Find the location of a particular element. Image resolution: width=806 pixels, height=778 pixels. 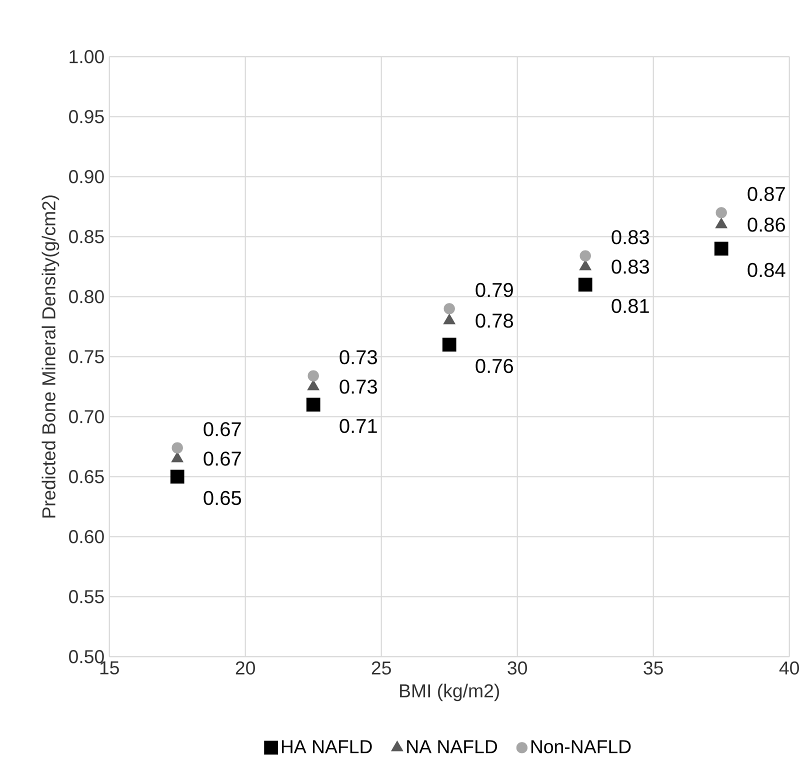

y-tick-label: 0.50 is located at coordinates (86, 657).